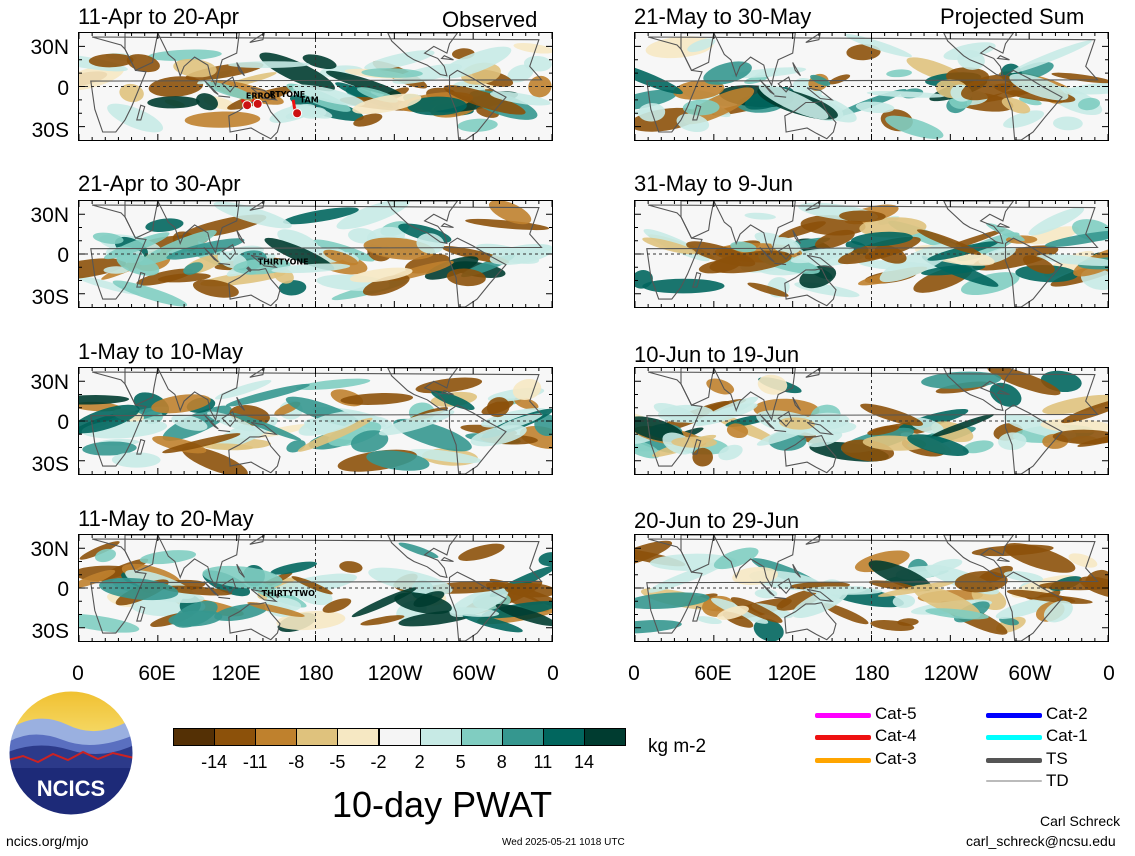 Image resolution: width=1135 pixels, height=856 pixels. What do you see at coordinates (249, 269) in the screenshot?
I see `storm-track` at bounding box center [249, 269].